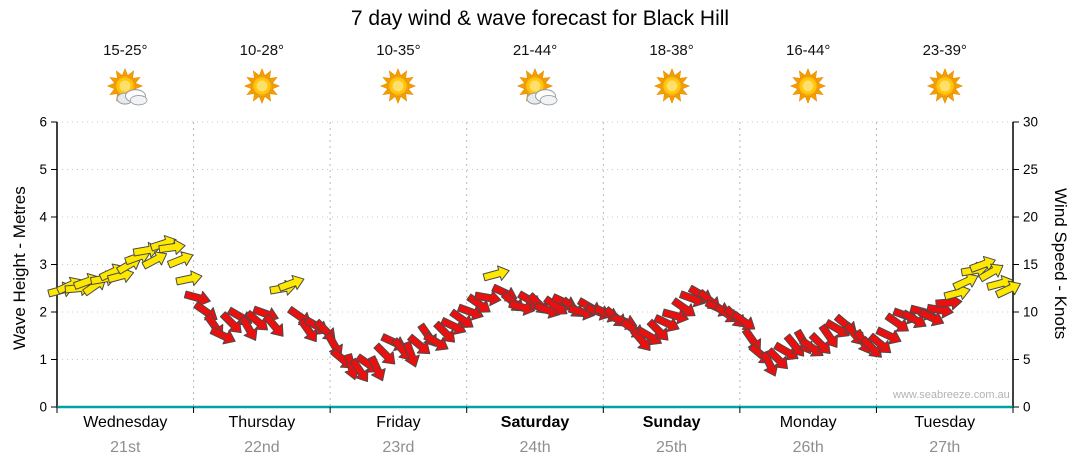  I want to click on day-date: 22nd, so click(262, 447).